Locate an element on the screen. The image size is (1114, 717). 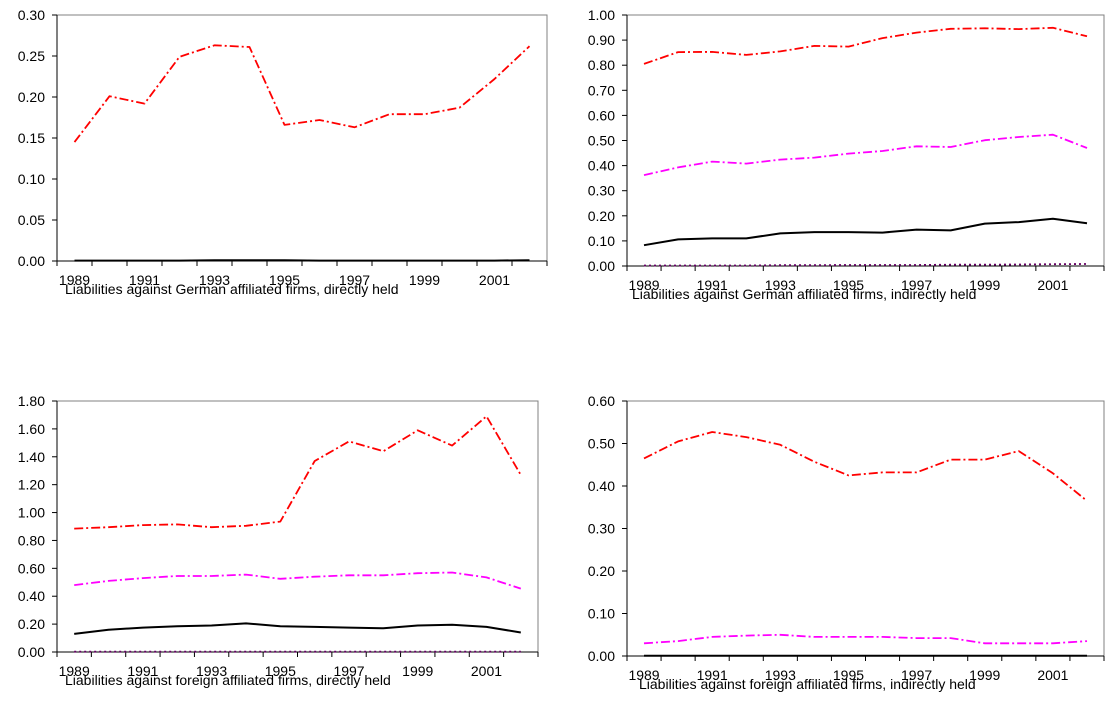
y-tick-label: 0.90 is located at coordinates (601, 40).